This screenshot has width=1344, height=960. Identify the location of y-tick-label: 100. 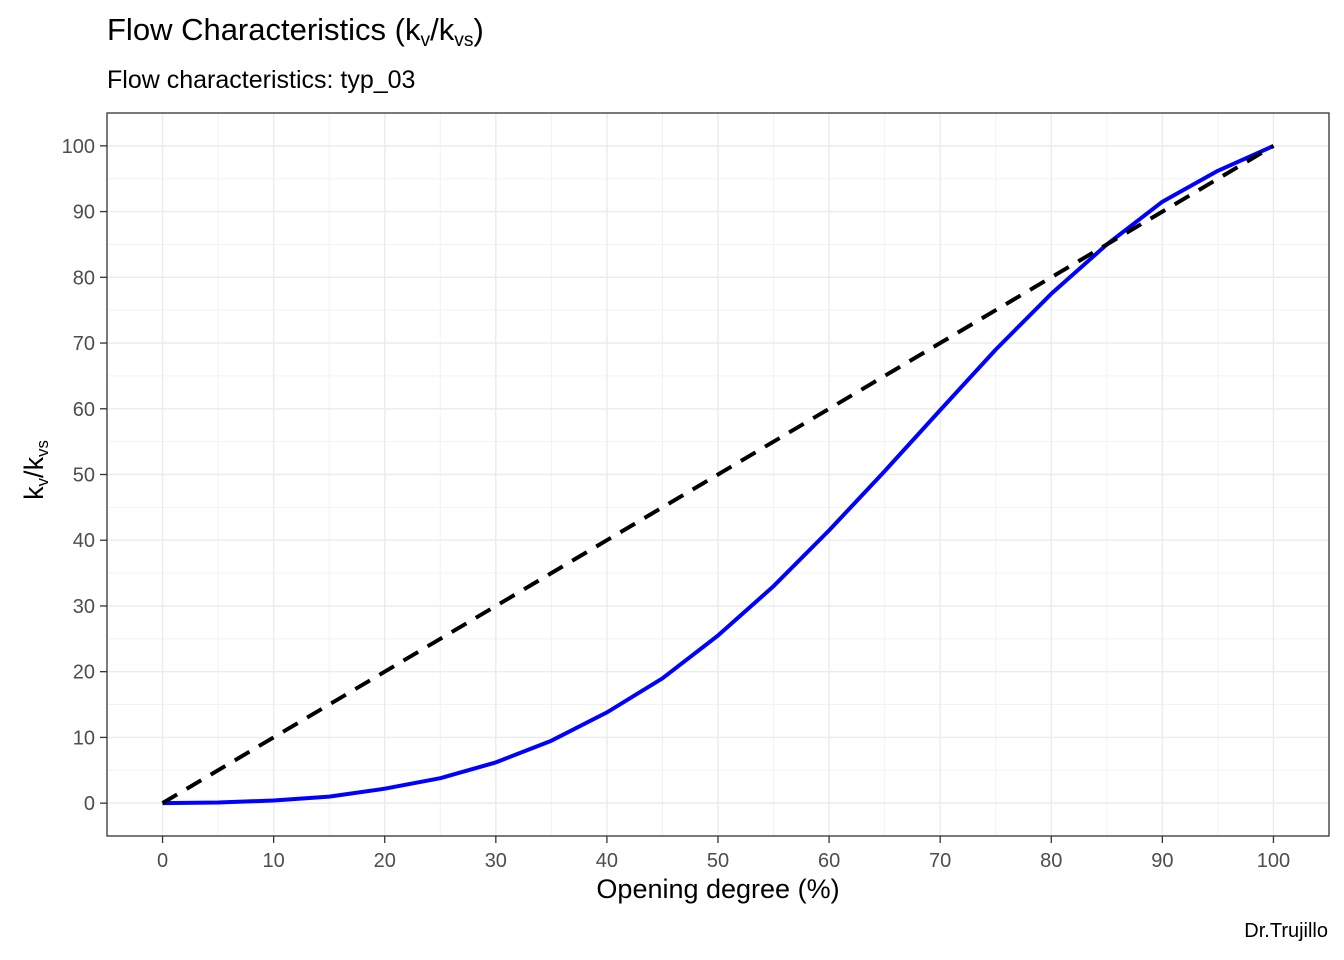
(78, 147).